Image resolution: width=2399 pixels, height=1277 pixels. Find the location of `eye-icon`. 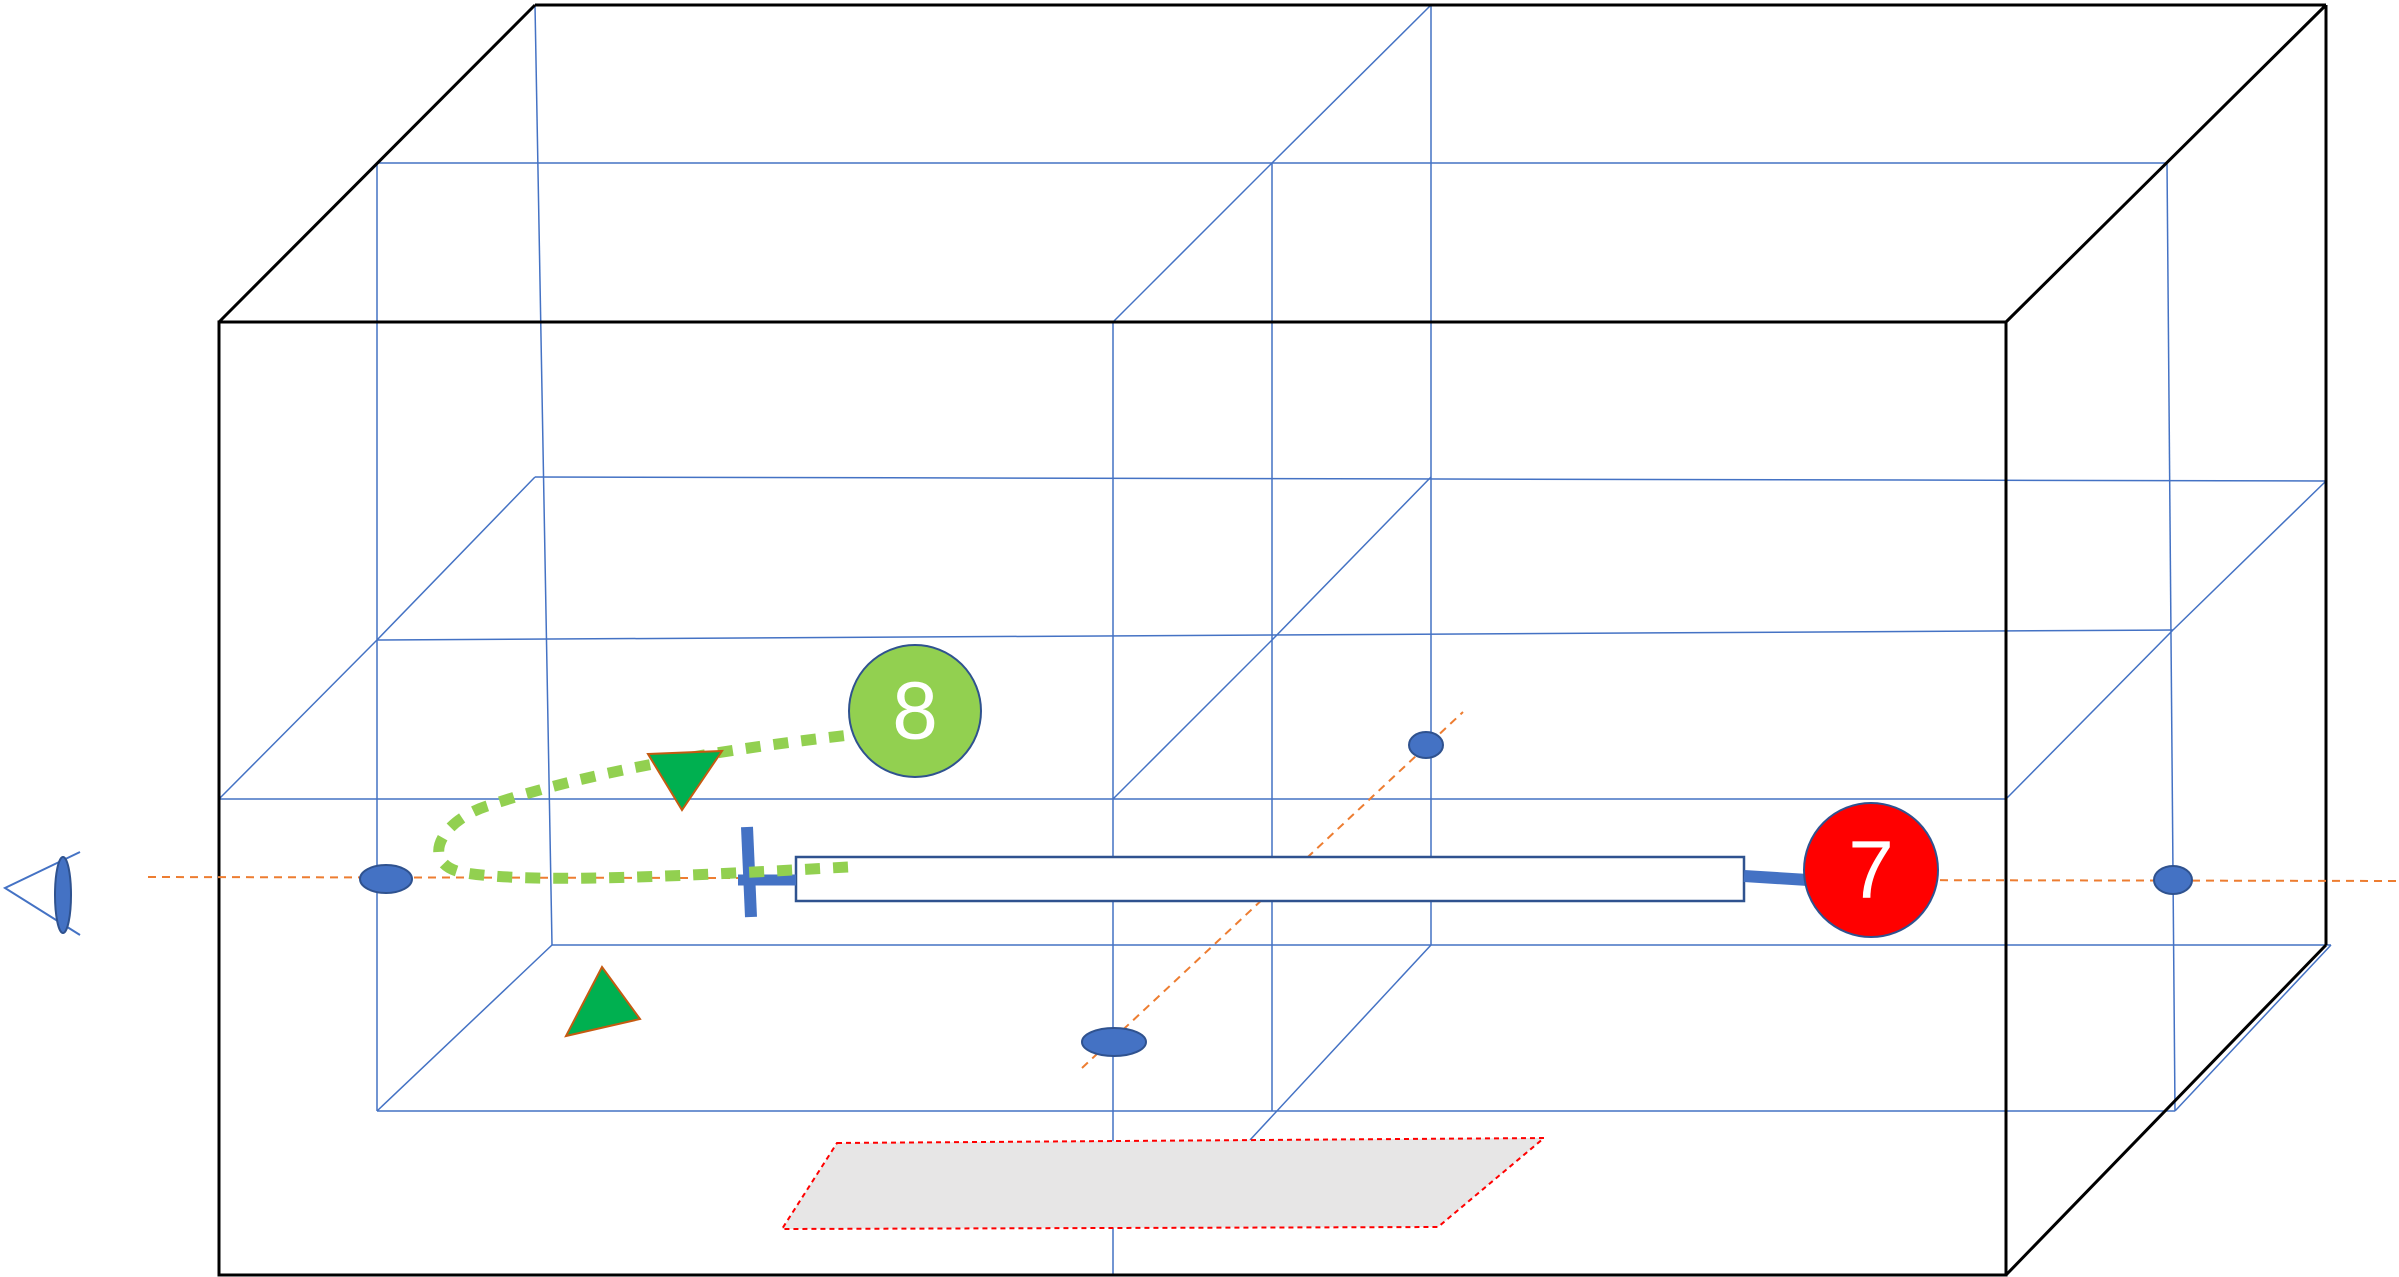

eye-icon is located at coordinates (41, 893).